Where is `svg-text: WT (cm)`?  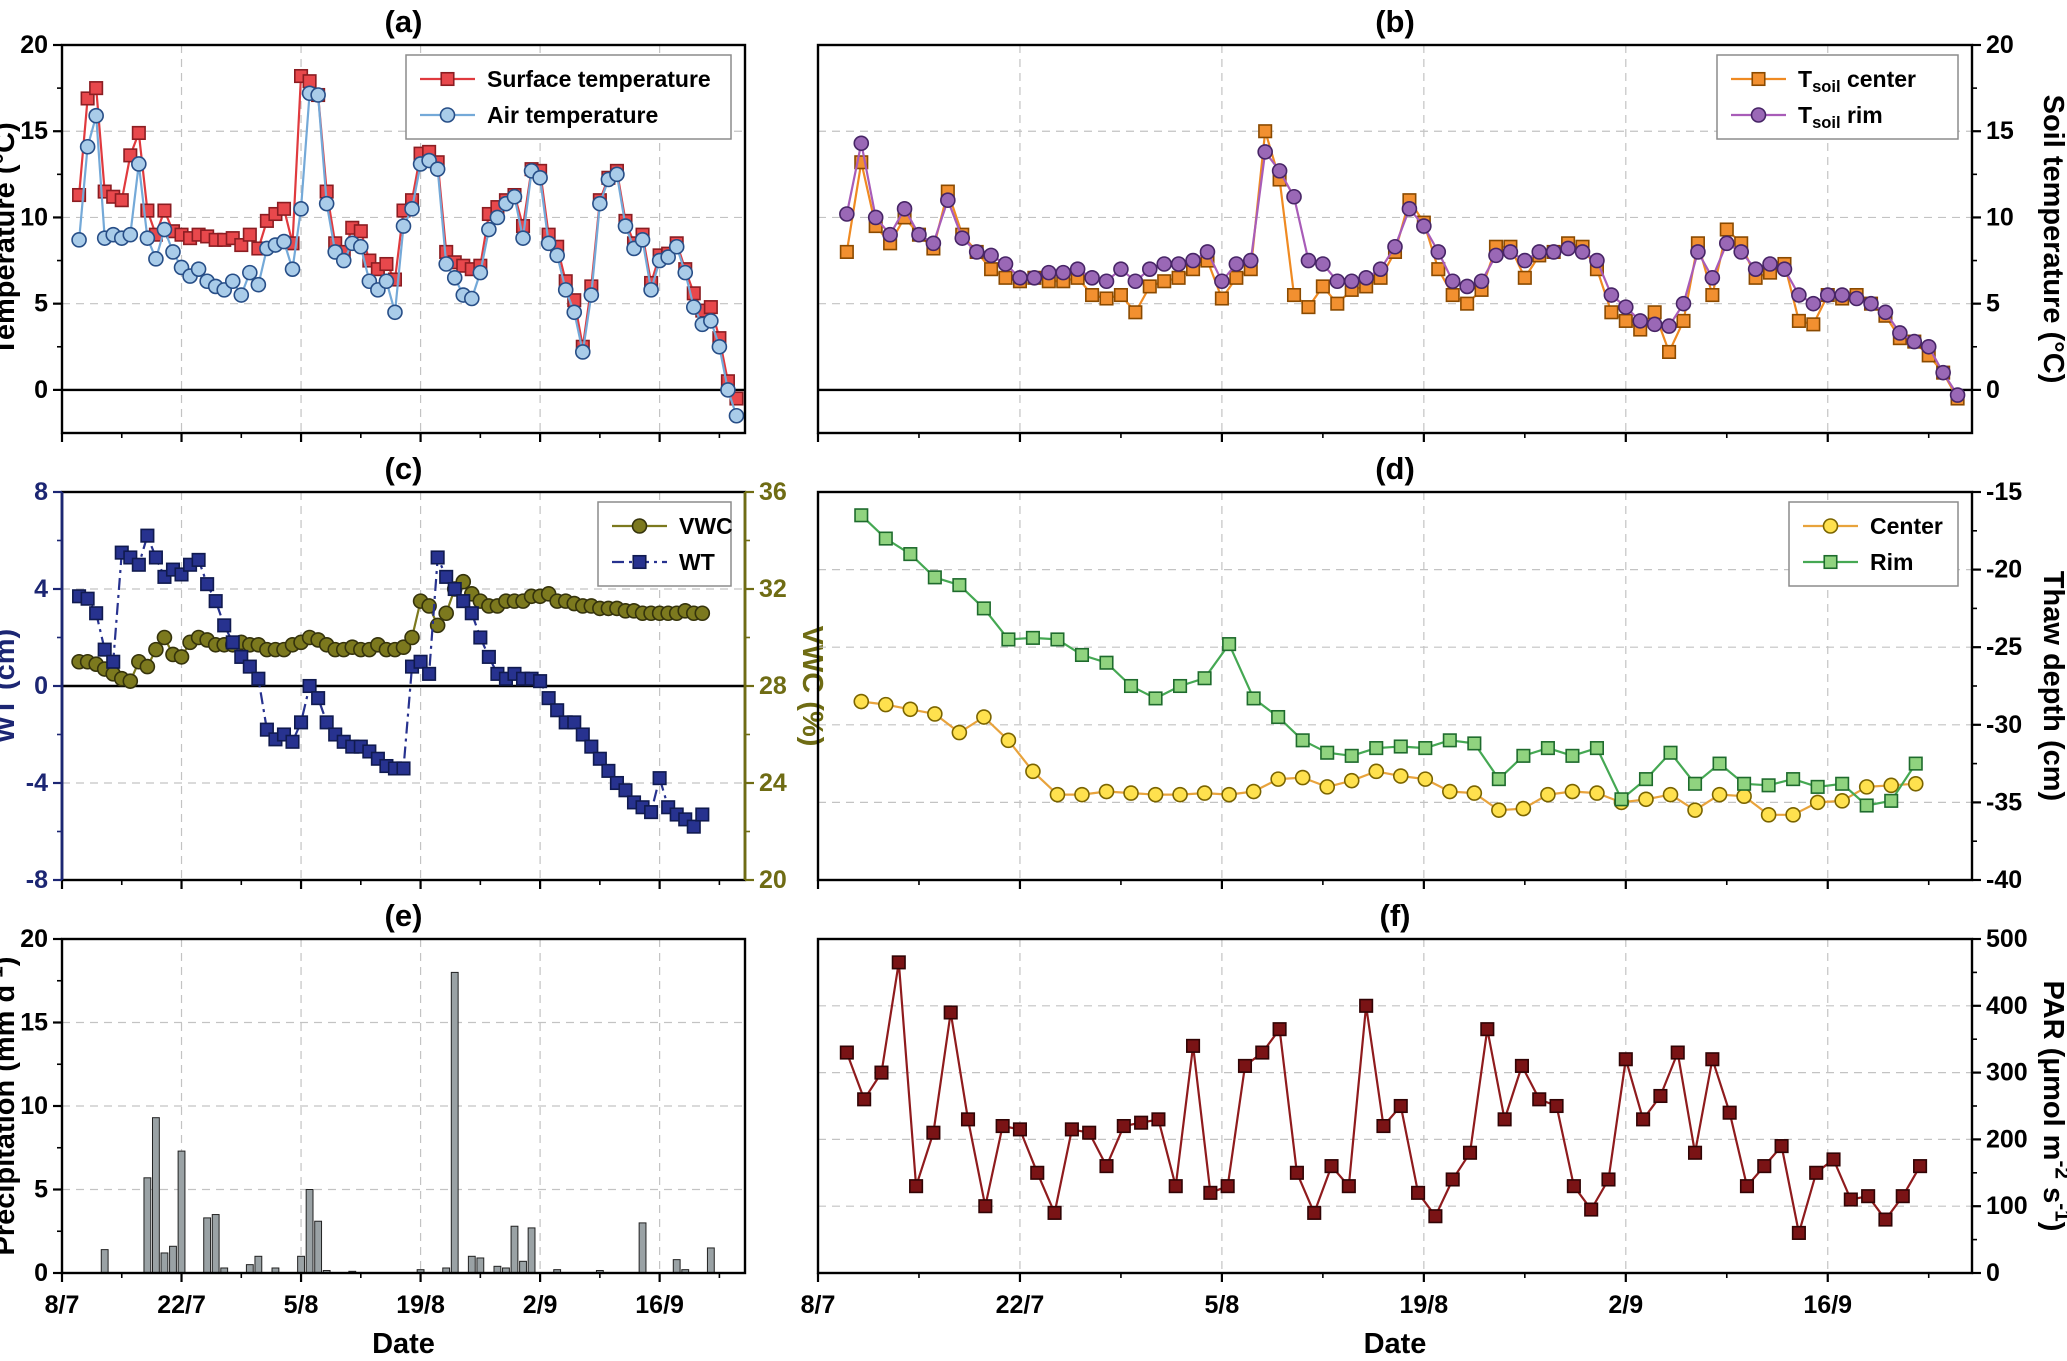
svg-text: WT (cm) is located at coordinates (10, 686).